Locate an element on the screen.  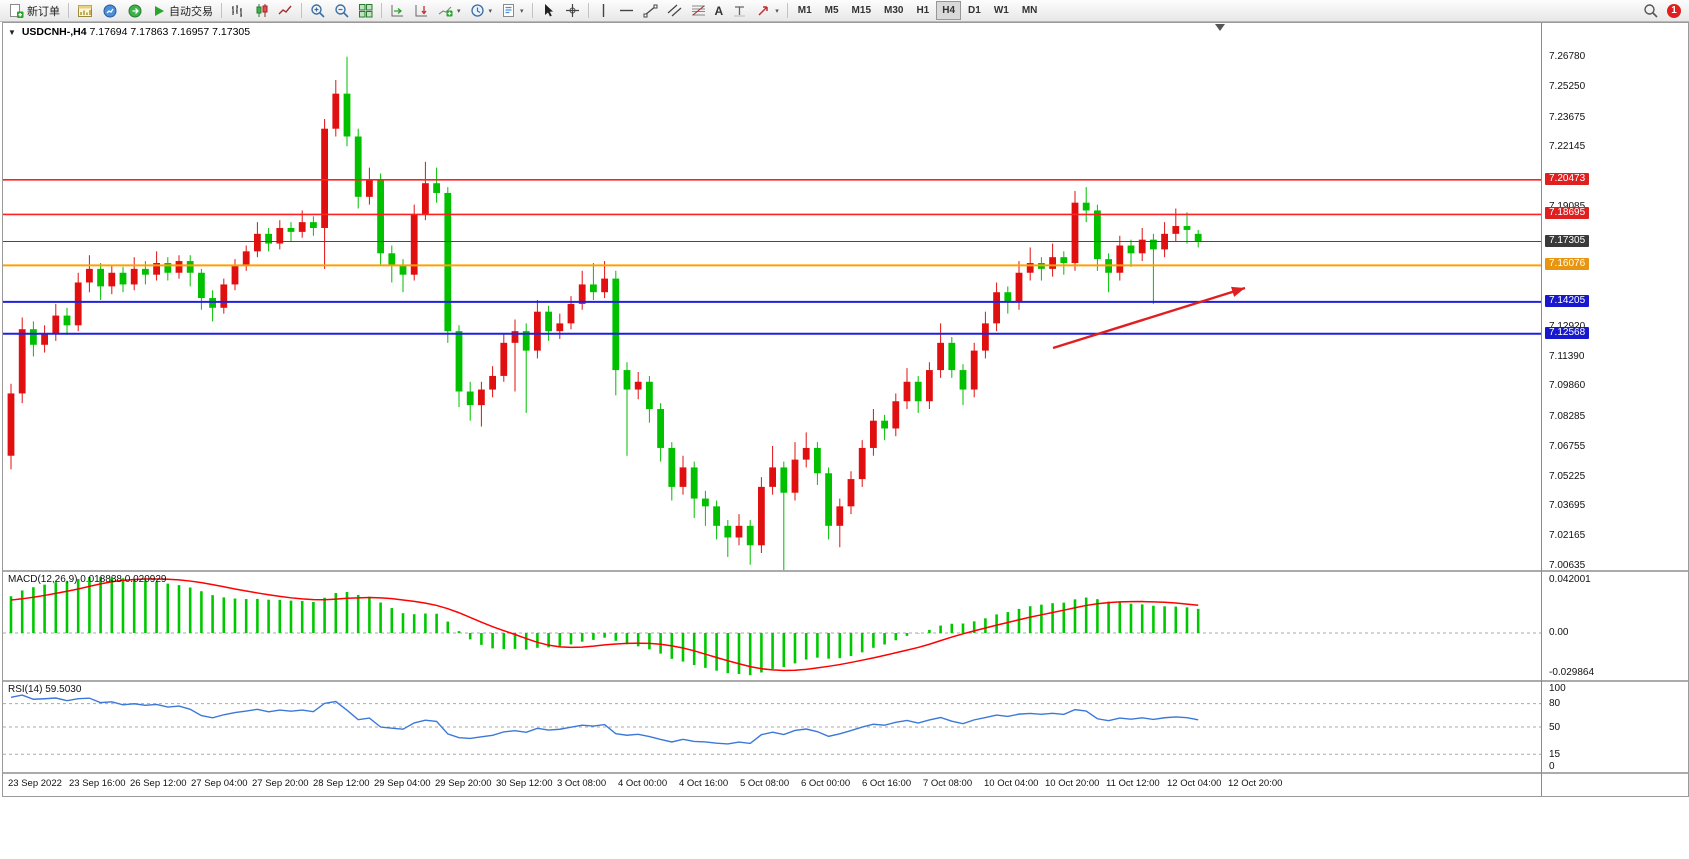
macd-axis-zero: 0.00 is located at coordinates (1559, 632).